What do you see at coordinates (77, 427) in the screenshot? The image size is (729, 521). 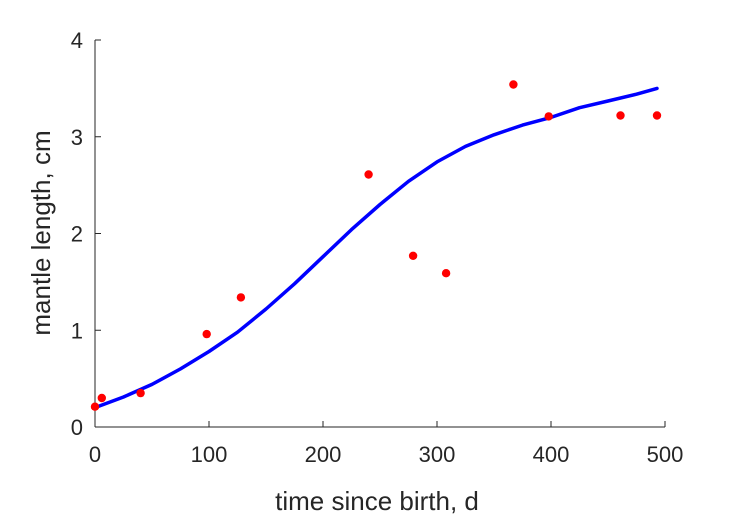 I see `y-tick-label: 0` at bounding box center [77, 427].